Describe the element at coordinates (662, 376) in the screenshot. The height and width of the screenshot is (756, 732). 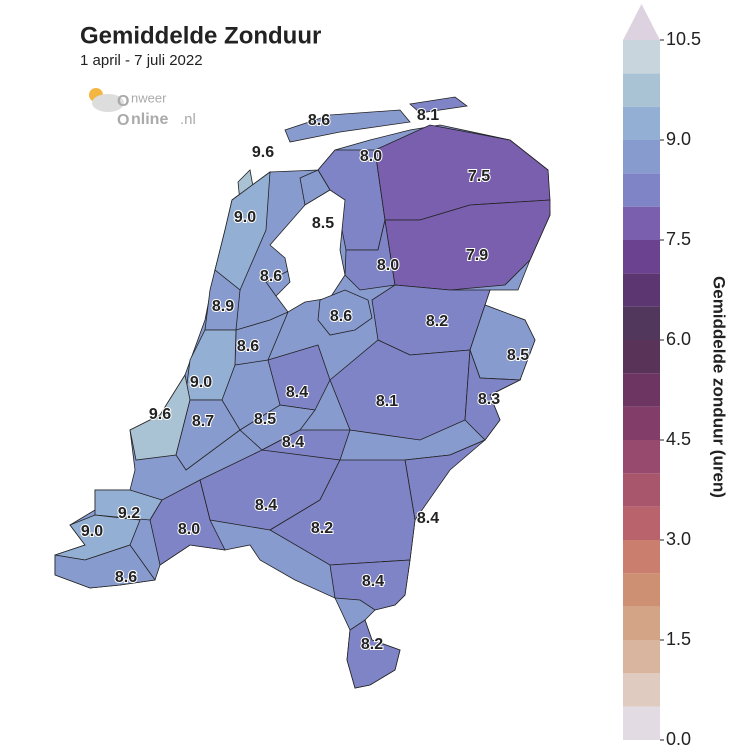
I see `colorbar: 0.0 1.5 3.0 4.5 6.0 7.5 9.0 10.5` at that location.